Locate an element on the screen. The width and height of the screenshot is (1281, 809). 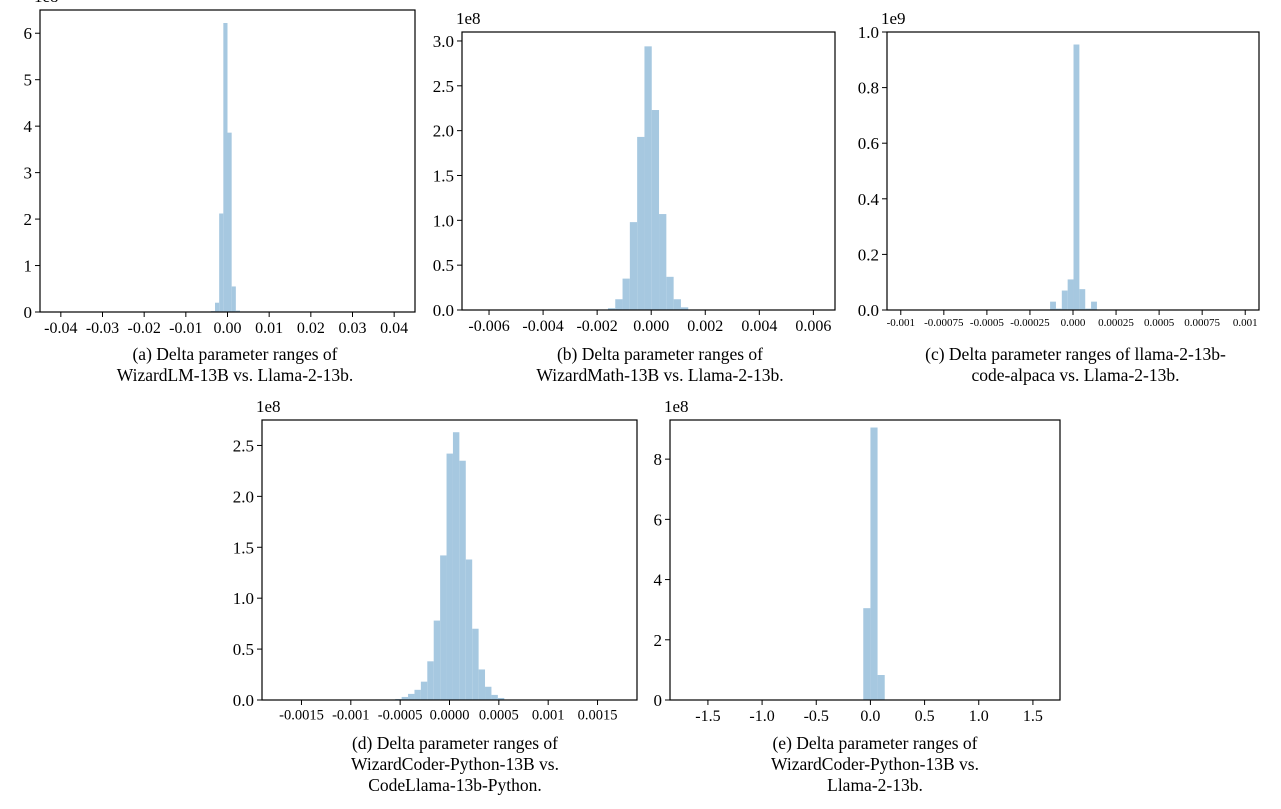
x-tick-label-c-0: -0.001 is located at coordinates (901, 323).